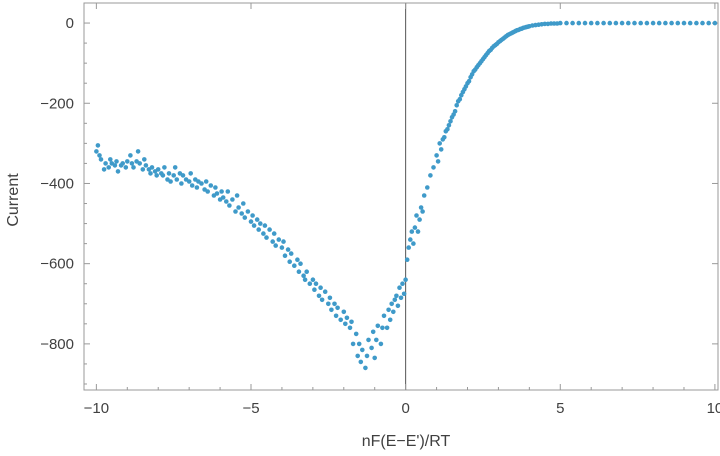  Describe the element at coordinates (13, 200) in the screenshot. I see `y-axis-label: Current` at that location.